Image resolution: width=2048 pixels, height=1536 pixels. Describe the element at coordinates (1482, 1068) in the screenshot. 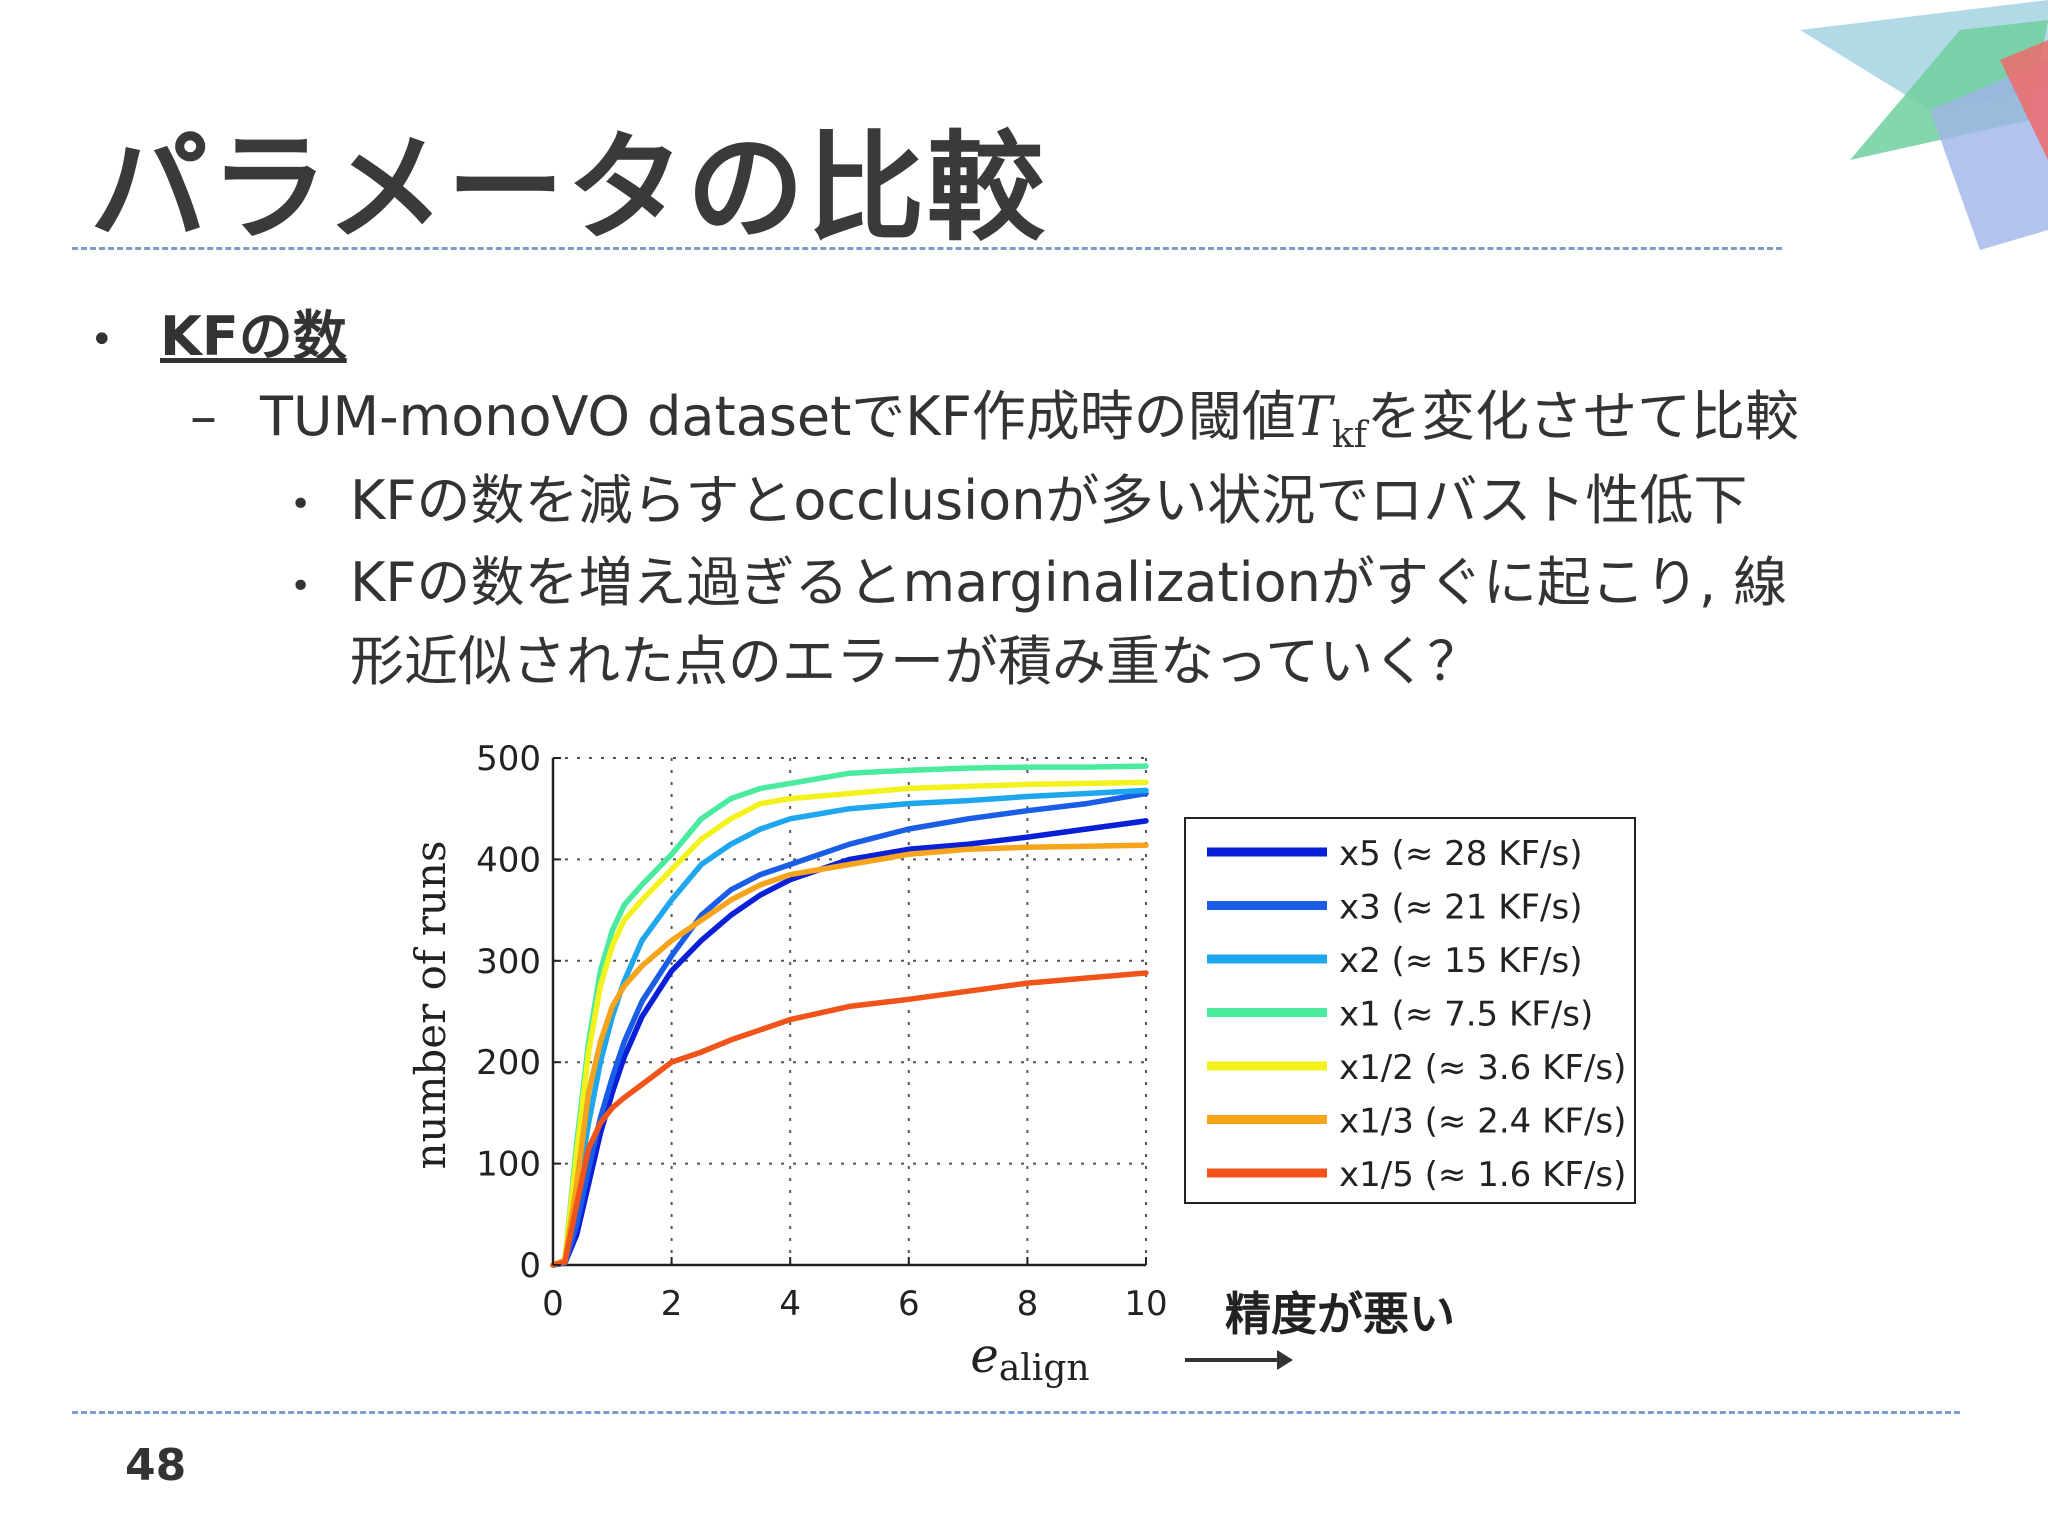

I see `legend-label: x1/2 (≈ 3.6 KF/s)` at that location.